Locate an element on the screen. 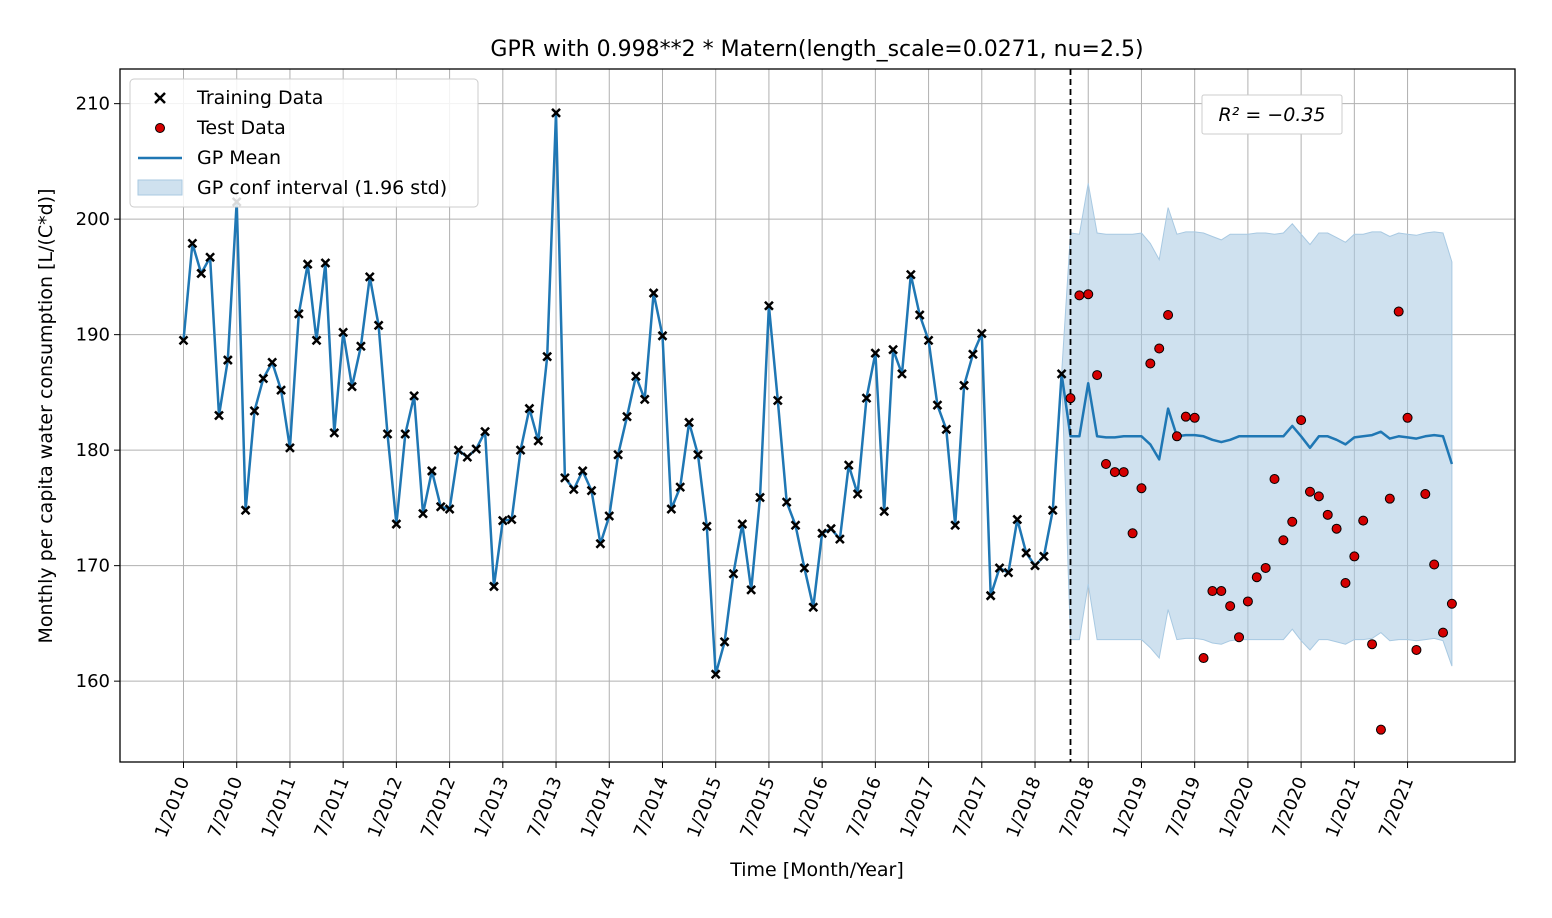  x-tick-label: 7/2020 is located at coordinates (1290, 807).